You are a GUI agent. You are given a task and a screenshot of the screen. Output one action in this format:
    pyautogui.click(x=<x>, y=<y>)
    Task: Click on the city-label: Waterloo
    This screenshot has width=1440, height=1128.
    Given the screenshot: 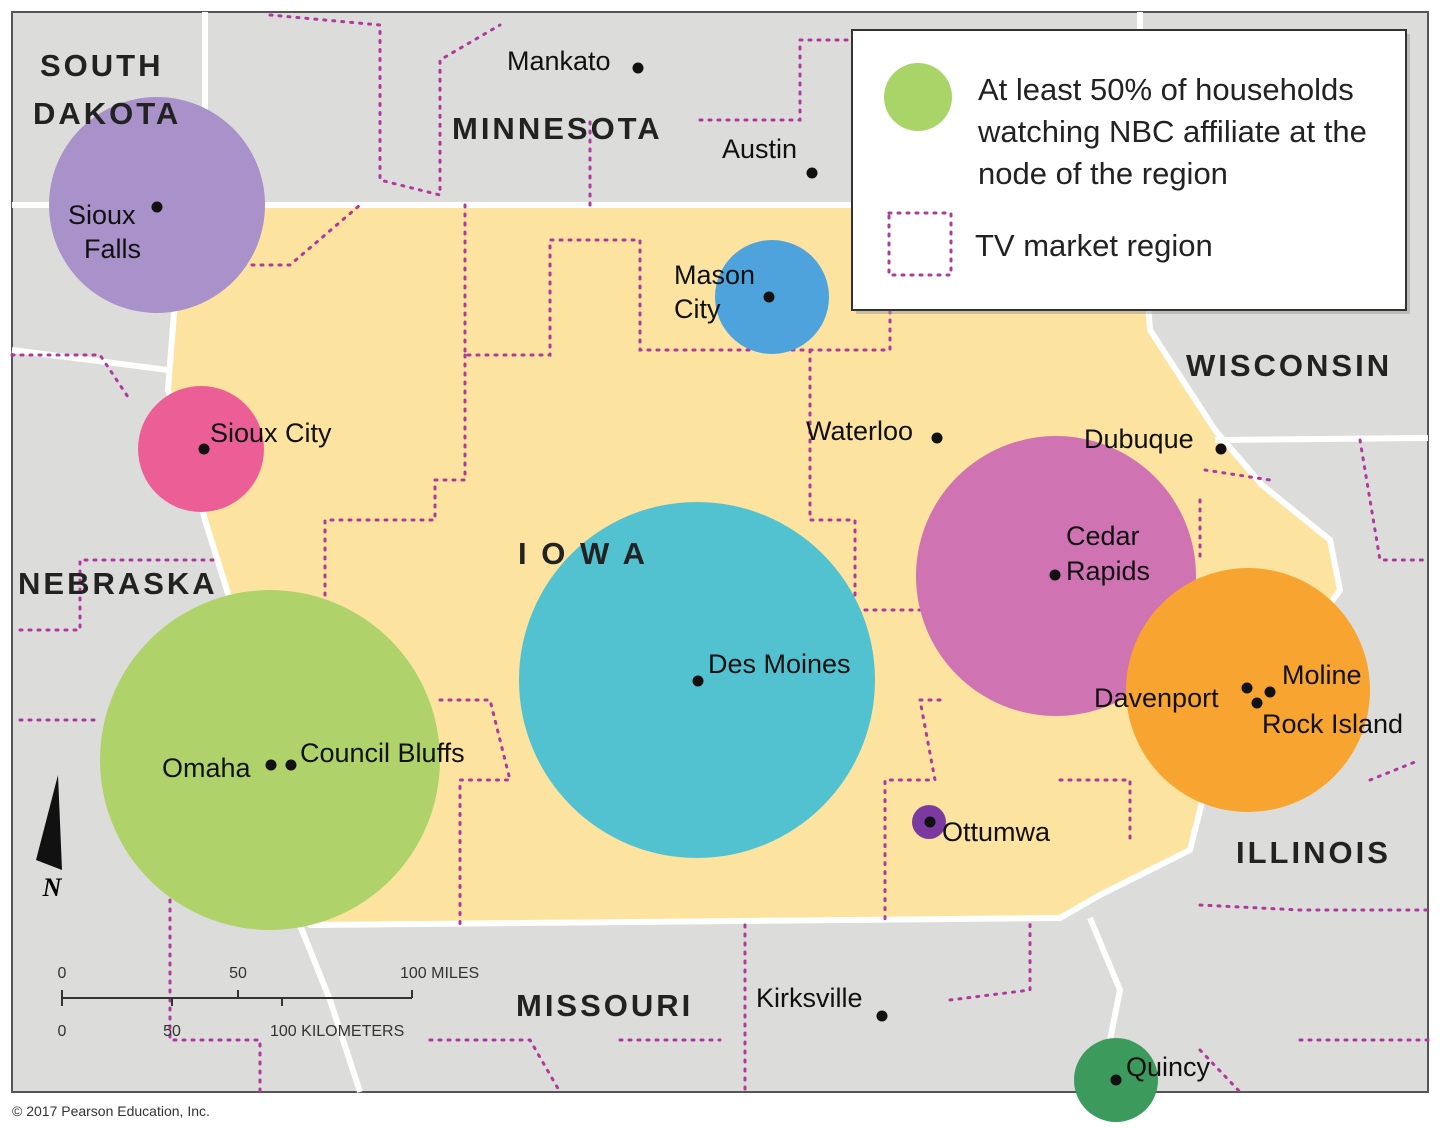 What is the action you would take?
    pyautogui.click(x=859, y=431)
    